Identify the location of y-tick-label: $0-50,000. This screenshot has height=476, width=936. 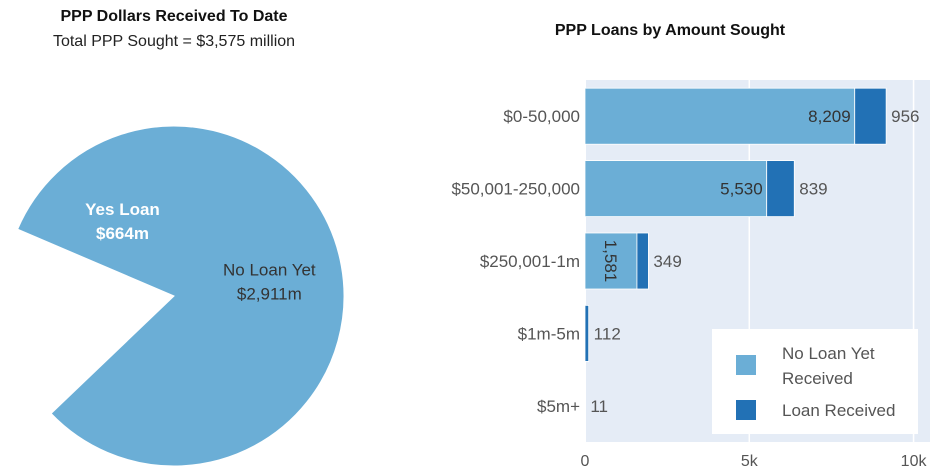
(541, 116).